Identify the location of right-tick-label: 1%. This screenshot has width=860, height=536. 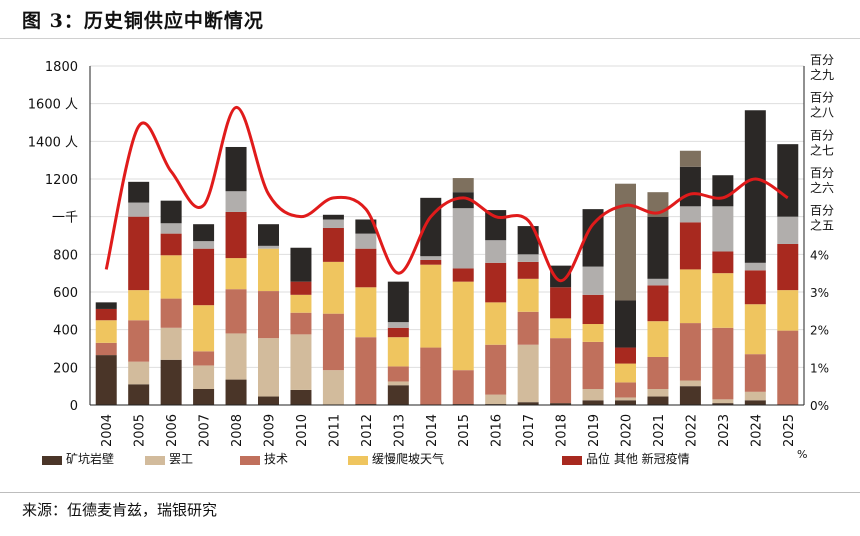
(819, 368).